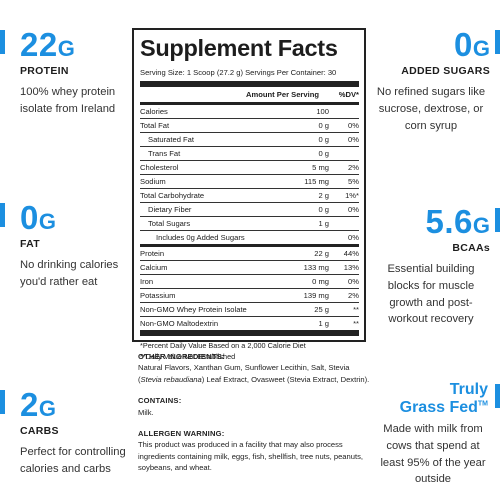 The width and height of the screenshot is (500, 500). Describe the element at coordinates (321, 253) in the screenshot. I see `facts-row-amount: 22 g` at that location.